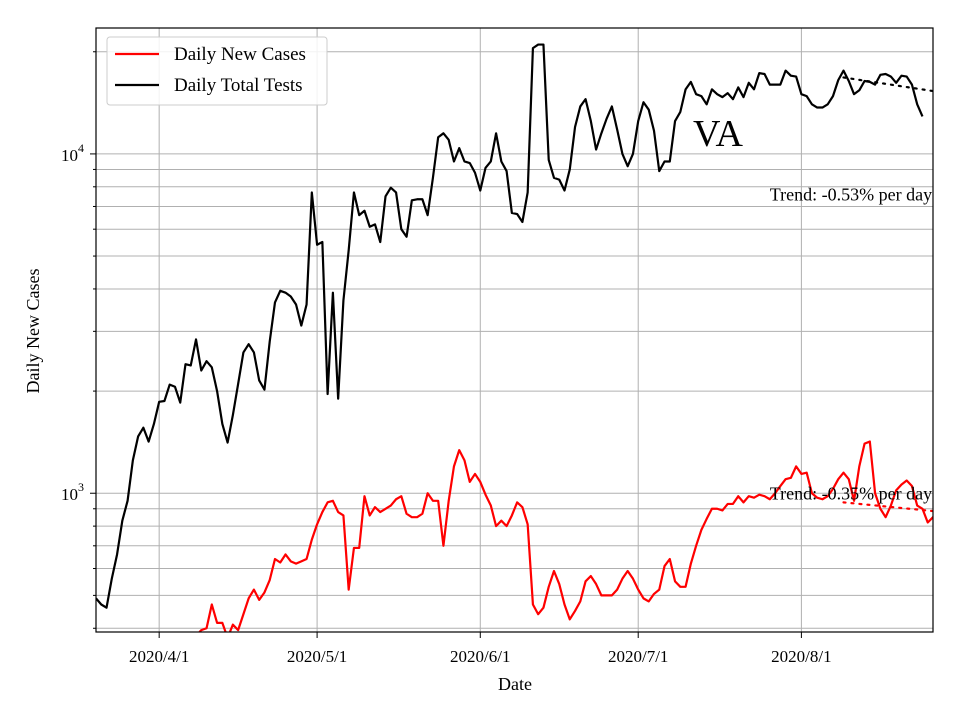 This screenshot has height=720, width=960. I want to click on x-tick-label: 2020/7/1, so click(638, 656).